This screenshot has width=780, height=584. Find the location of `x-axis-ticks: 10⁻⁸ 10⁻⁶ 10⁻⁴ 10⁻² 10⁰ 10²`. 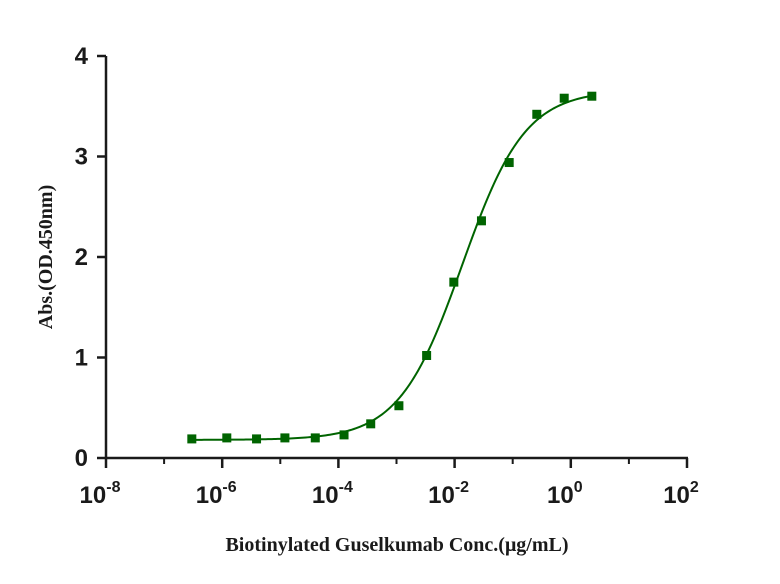

x-axis-ticks: 10⁻⁸ 10⁻⁶ 10⁻⁴ 10⁻² 10⁰ 10² is located at coordinates (389, 483).